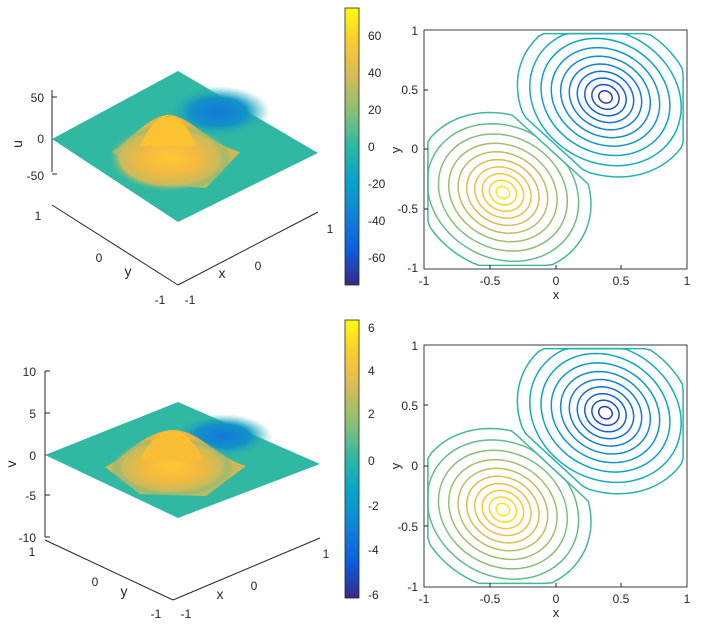 The image size is (710, 628). Describe the element at coordinates (373, 506) in the screenshot. I see `colorbar-tick-label: -2` at that location.